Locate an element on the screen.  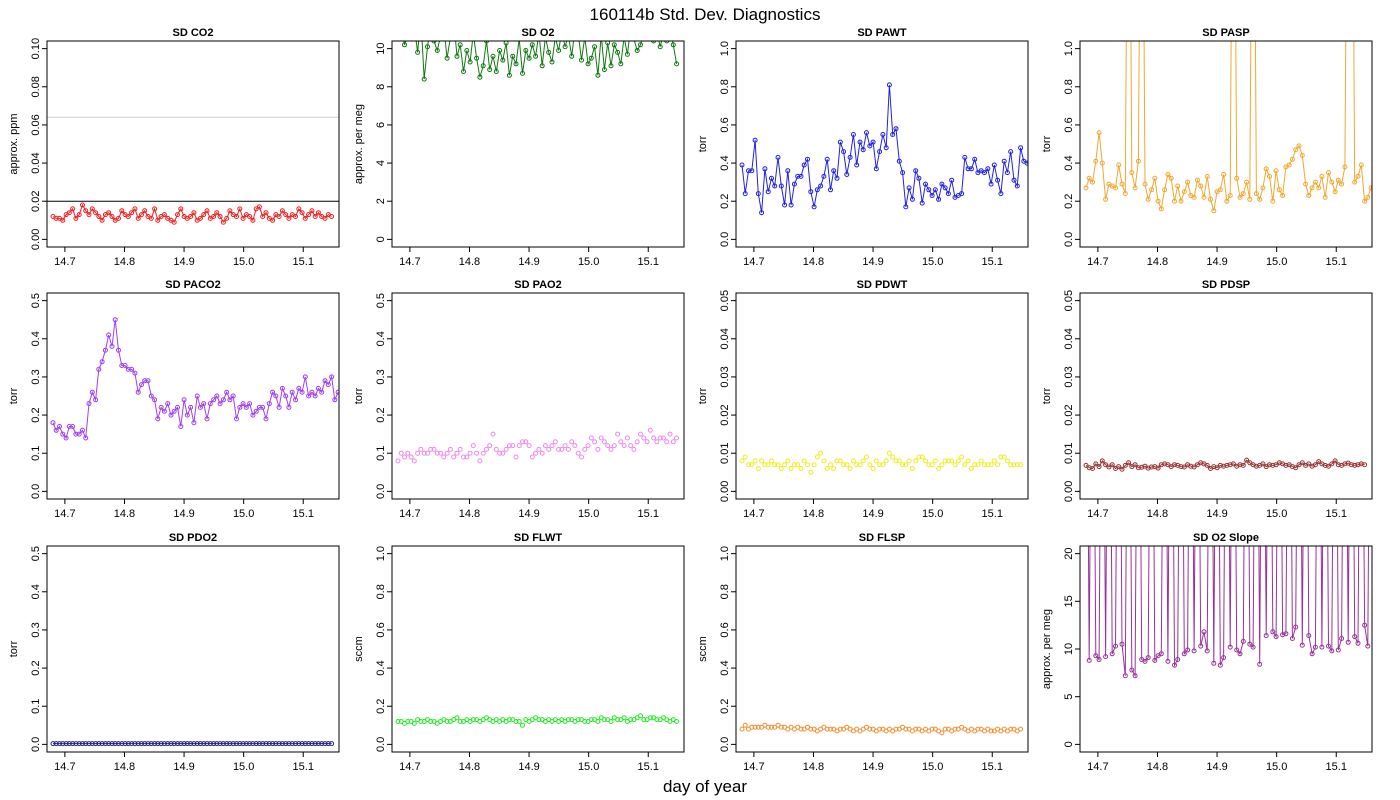
y-tick-label: 0.8 is located at coordinates (725, 591).